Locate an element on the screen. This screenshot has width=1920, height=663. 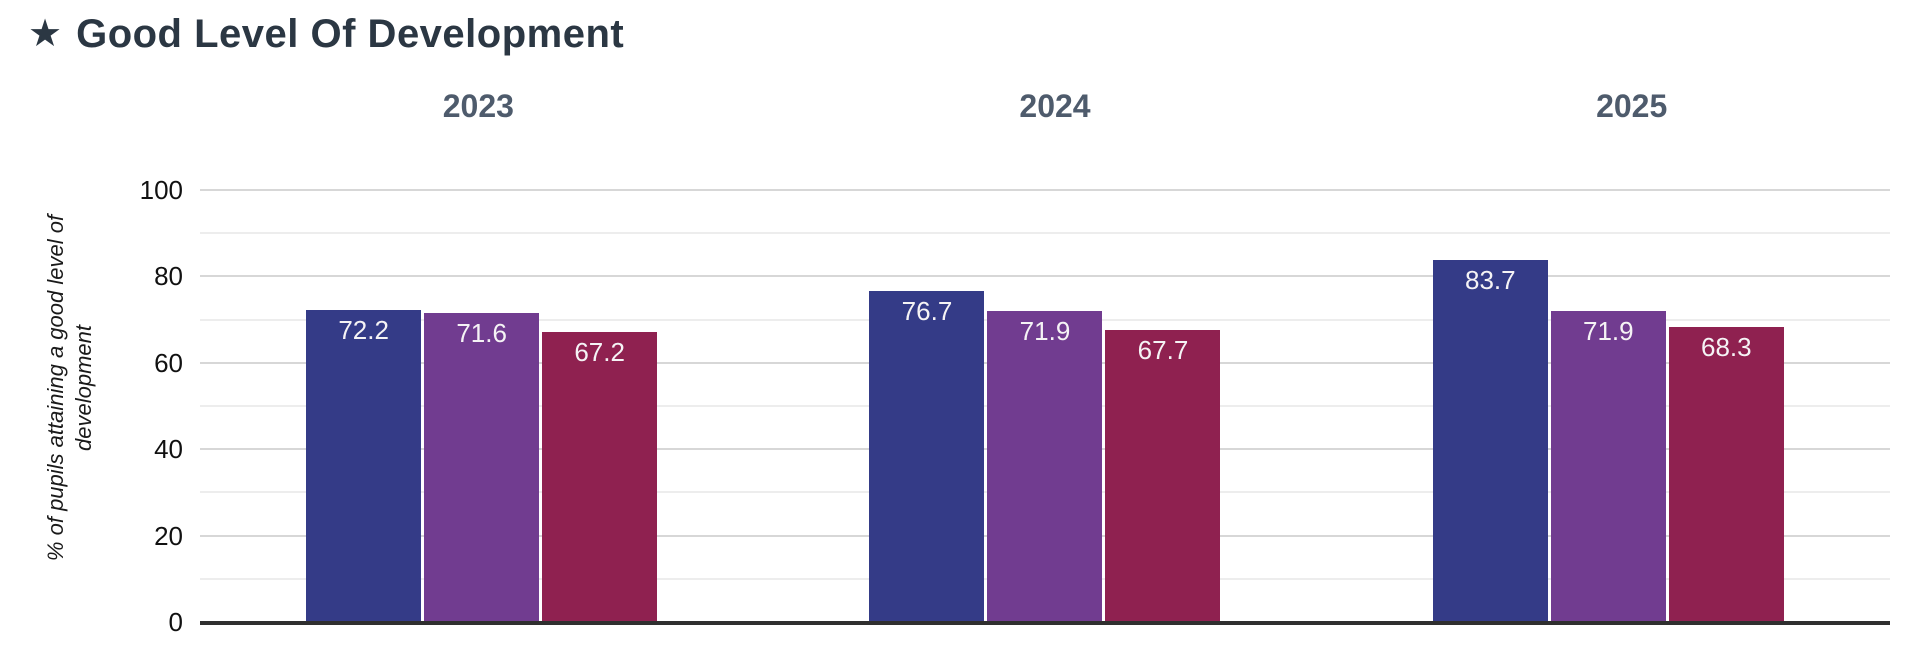
bar-row-2025: 83.7 71.9 68.3 is located at coordinates (1608, 441).